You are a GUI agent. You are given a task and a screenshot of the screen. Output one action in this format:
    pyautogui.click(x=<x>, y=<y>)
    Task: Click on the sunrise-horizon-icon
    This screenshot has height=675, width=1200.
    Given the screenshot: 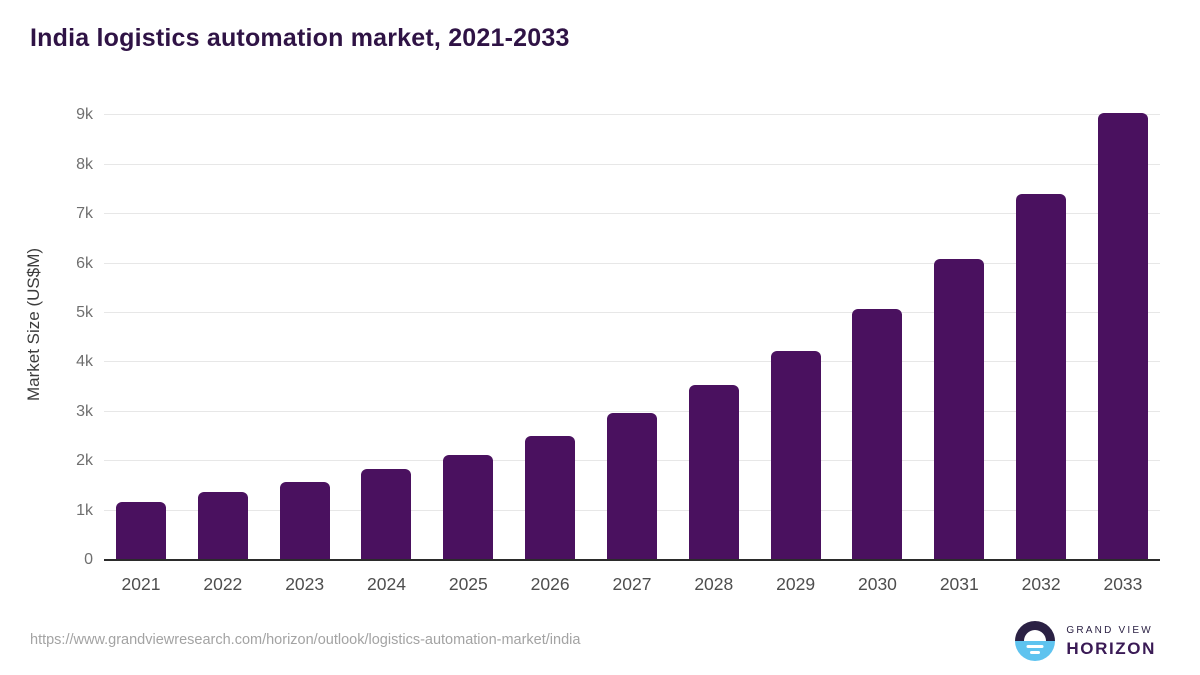 What is the action you would take?
    pyautogui.click(x=1035, y=641)
    